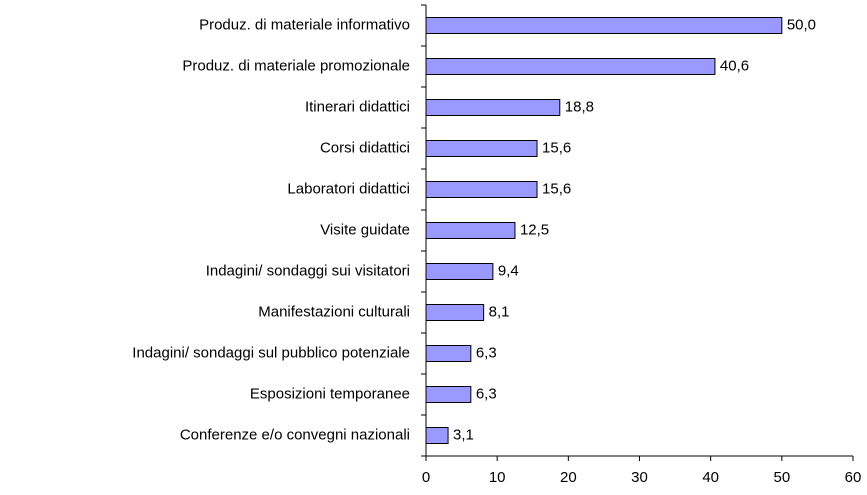 This screenshot has width=867, height=495. What do you see at coordinates (710, 477) in the screenshot?
I see `x-tick-label: 40` at bounding box center [710, 477].